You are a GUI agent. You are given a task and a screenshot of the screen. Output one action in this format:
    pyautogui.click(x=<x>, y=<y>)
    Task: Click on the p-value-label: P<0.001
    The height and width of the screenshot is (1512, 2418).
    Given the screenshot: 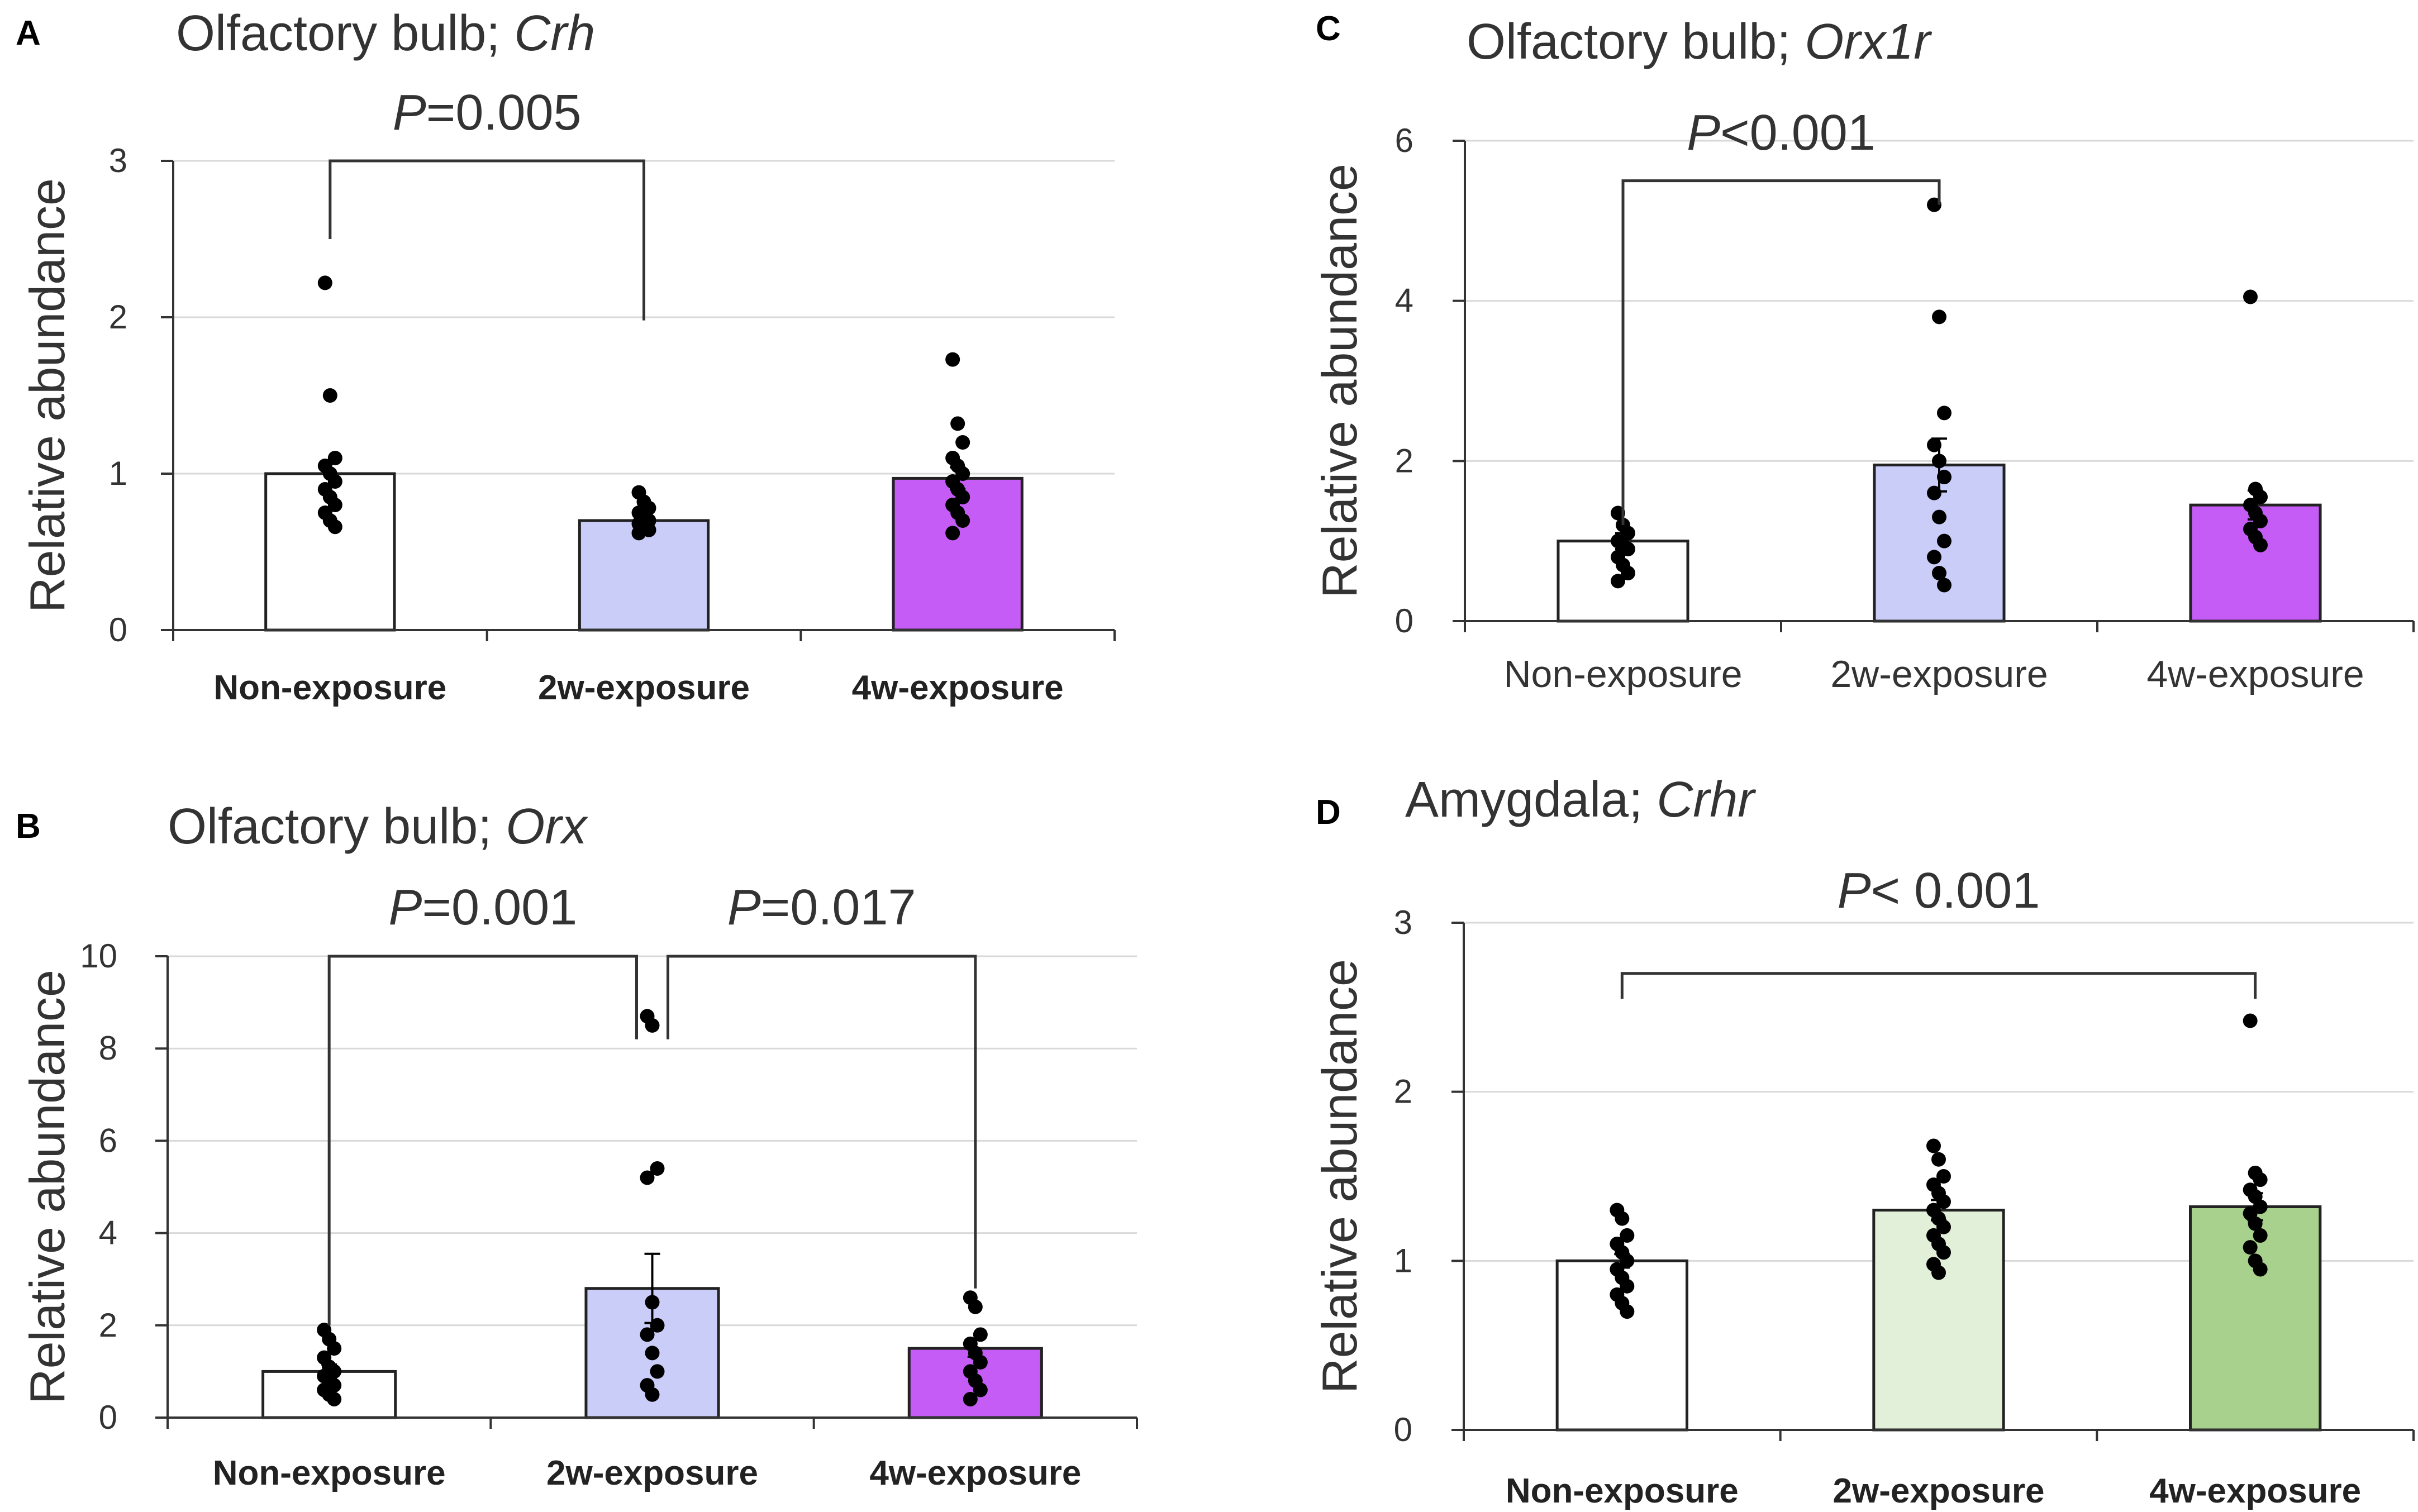 What is the action you would take?
    pyautogui.click(x=1781, y=133)
    